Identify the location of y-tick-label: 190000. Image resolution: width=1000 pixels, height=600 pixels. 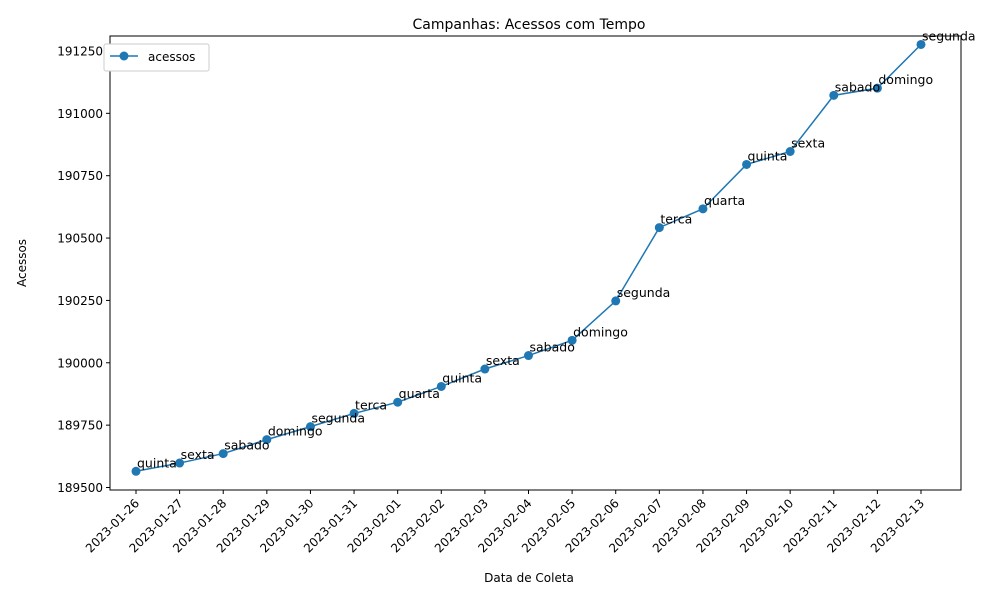
(80, 363).